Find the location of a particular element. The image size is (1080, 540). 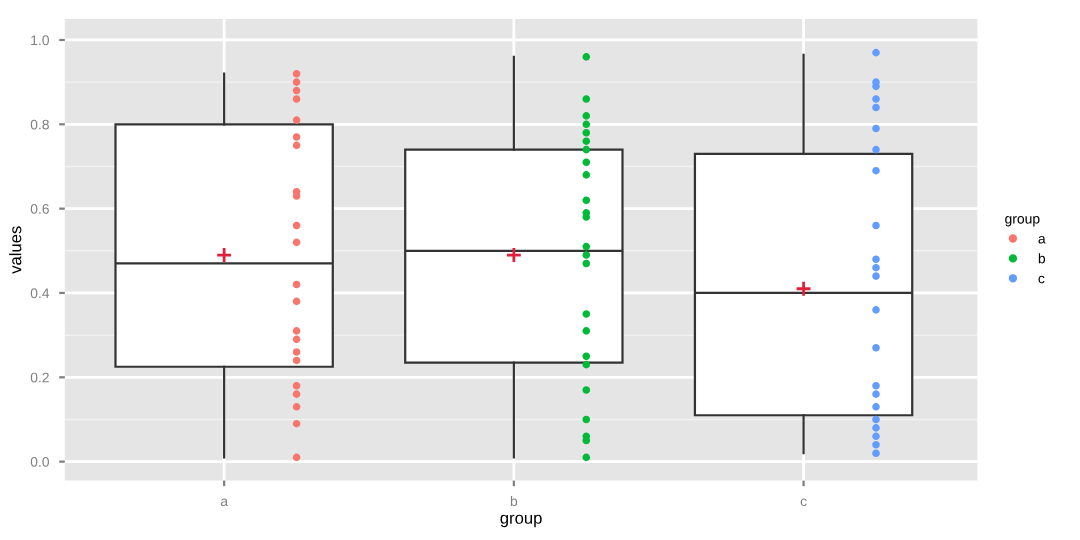

y-axis-title: values is located at coordinates (15, 250).